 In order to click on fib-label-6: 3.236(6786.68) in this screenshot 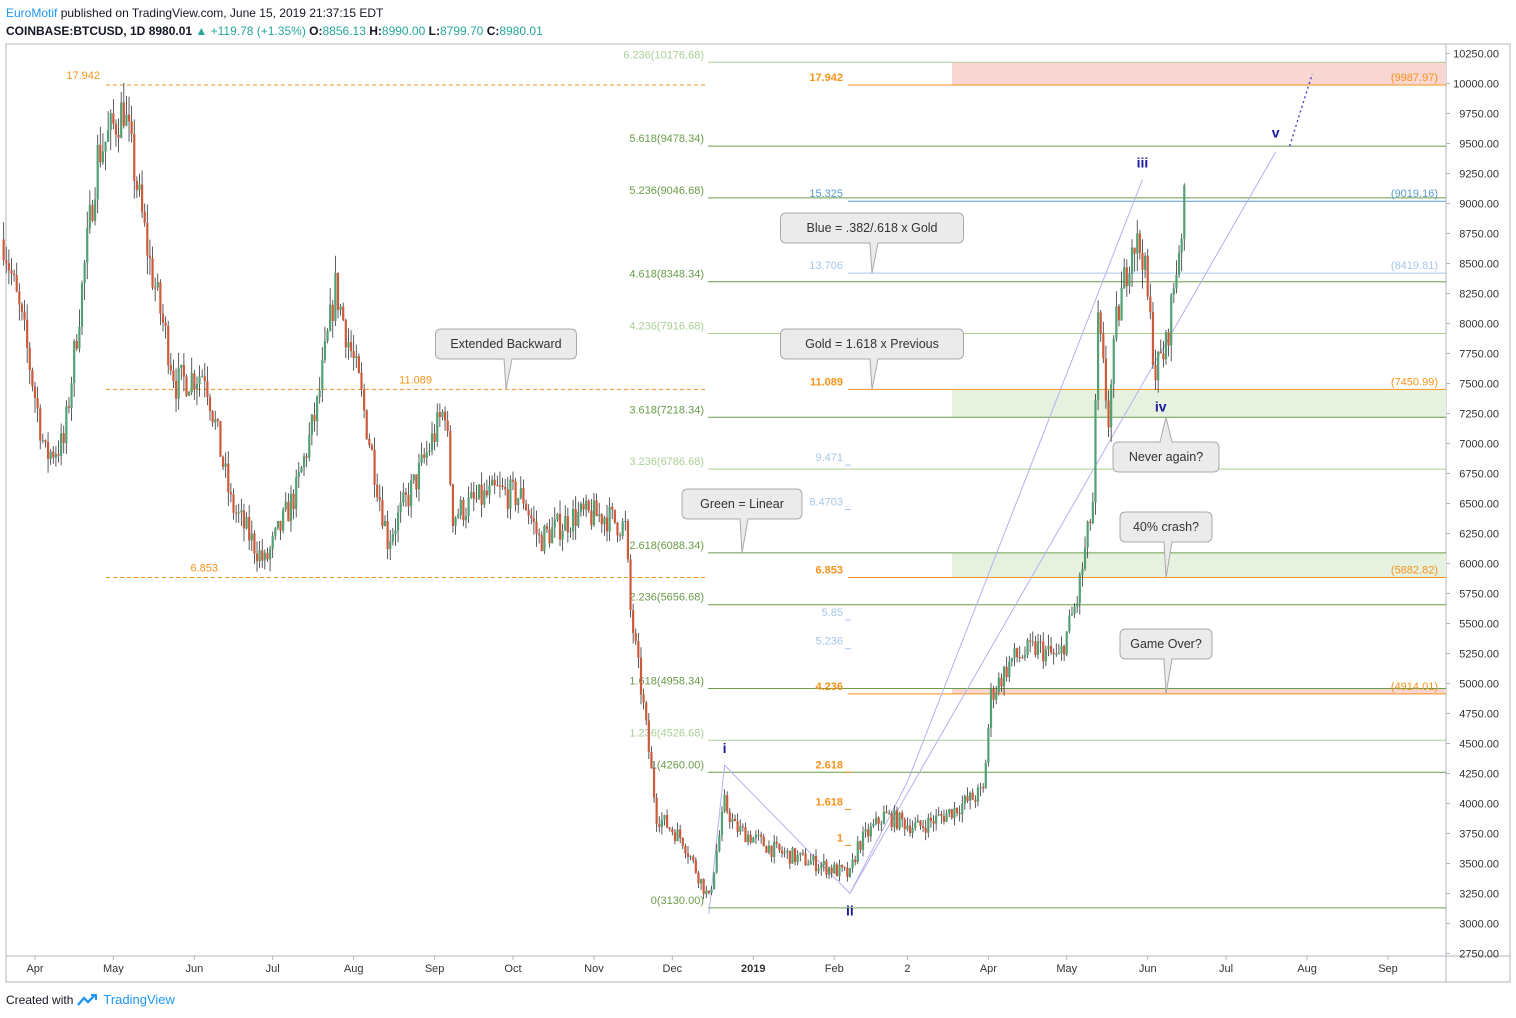, I will do `click(666, 462)`.